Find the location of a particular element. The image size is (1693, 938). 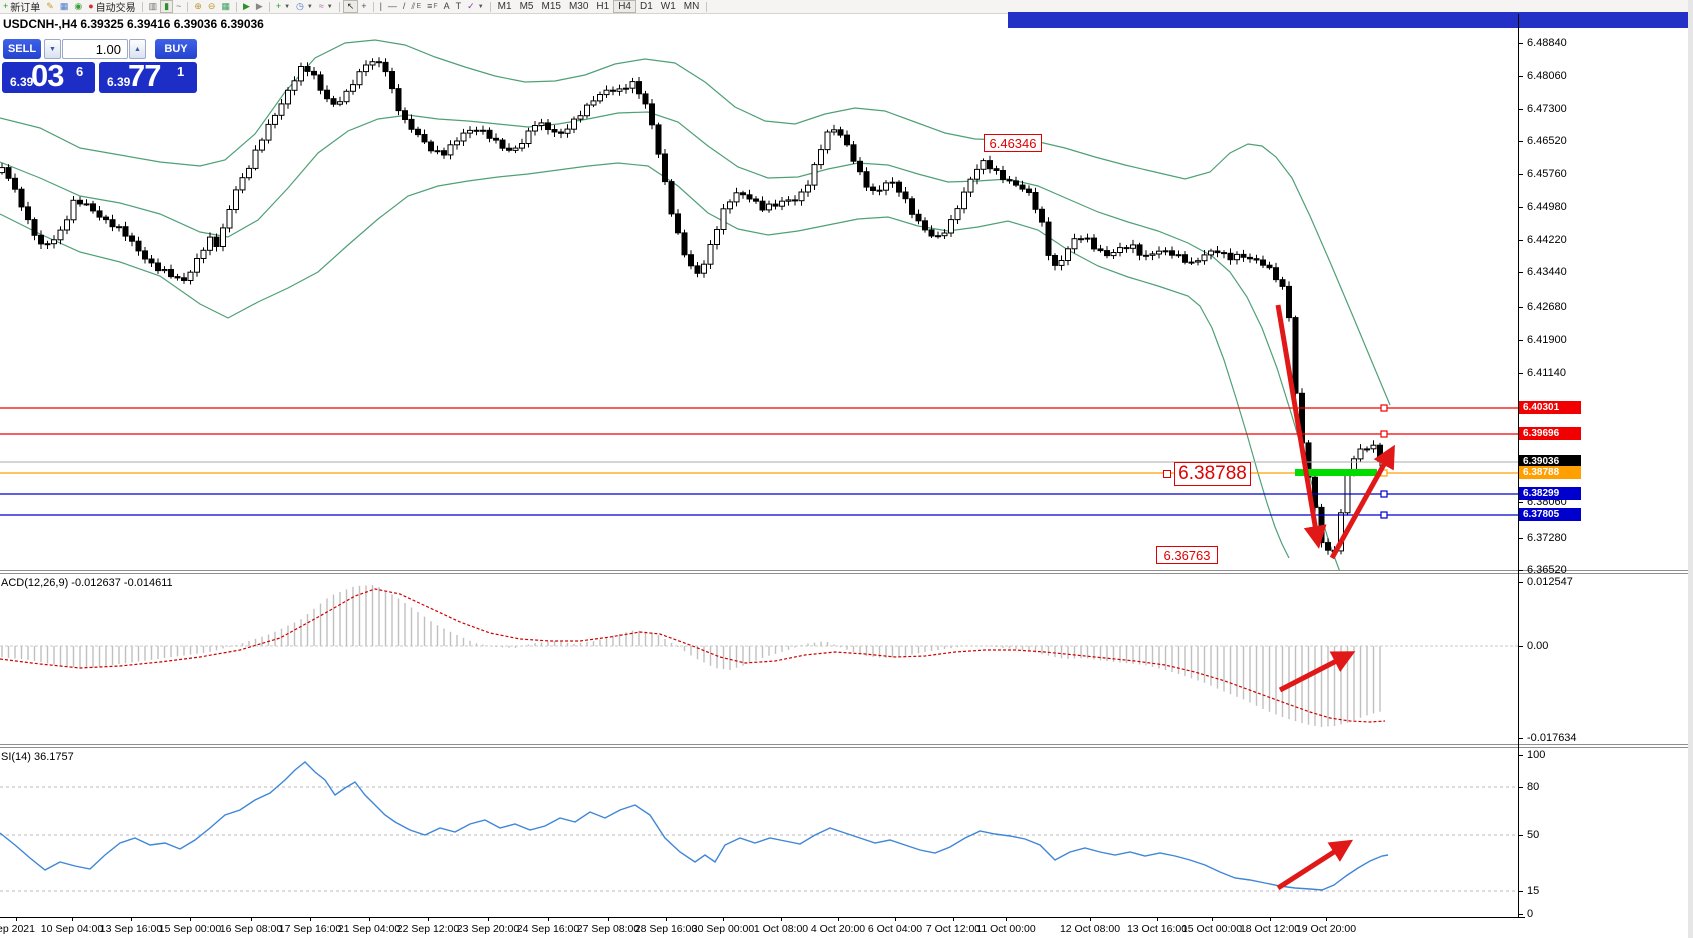

autotrading-button: ● 自动交易 is located at coordinates (112, 7).